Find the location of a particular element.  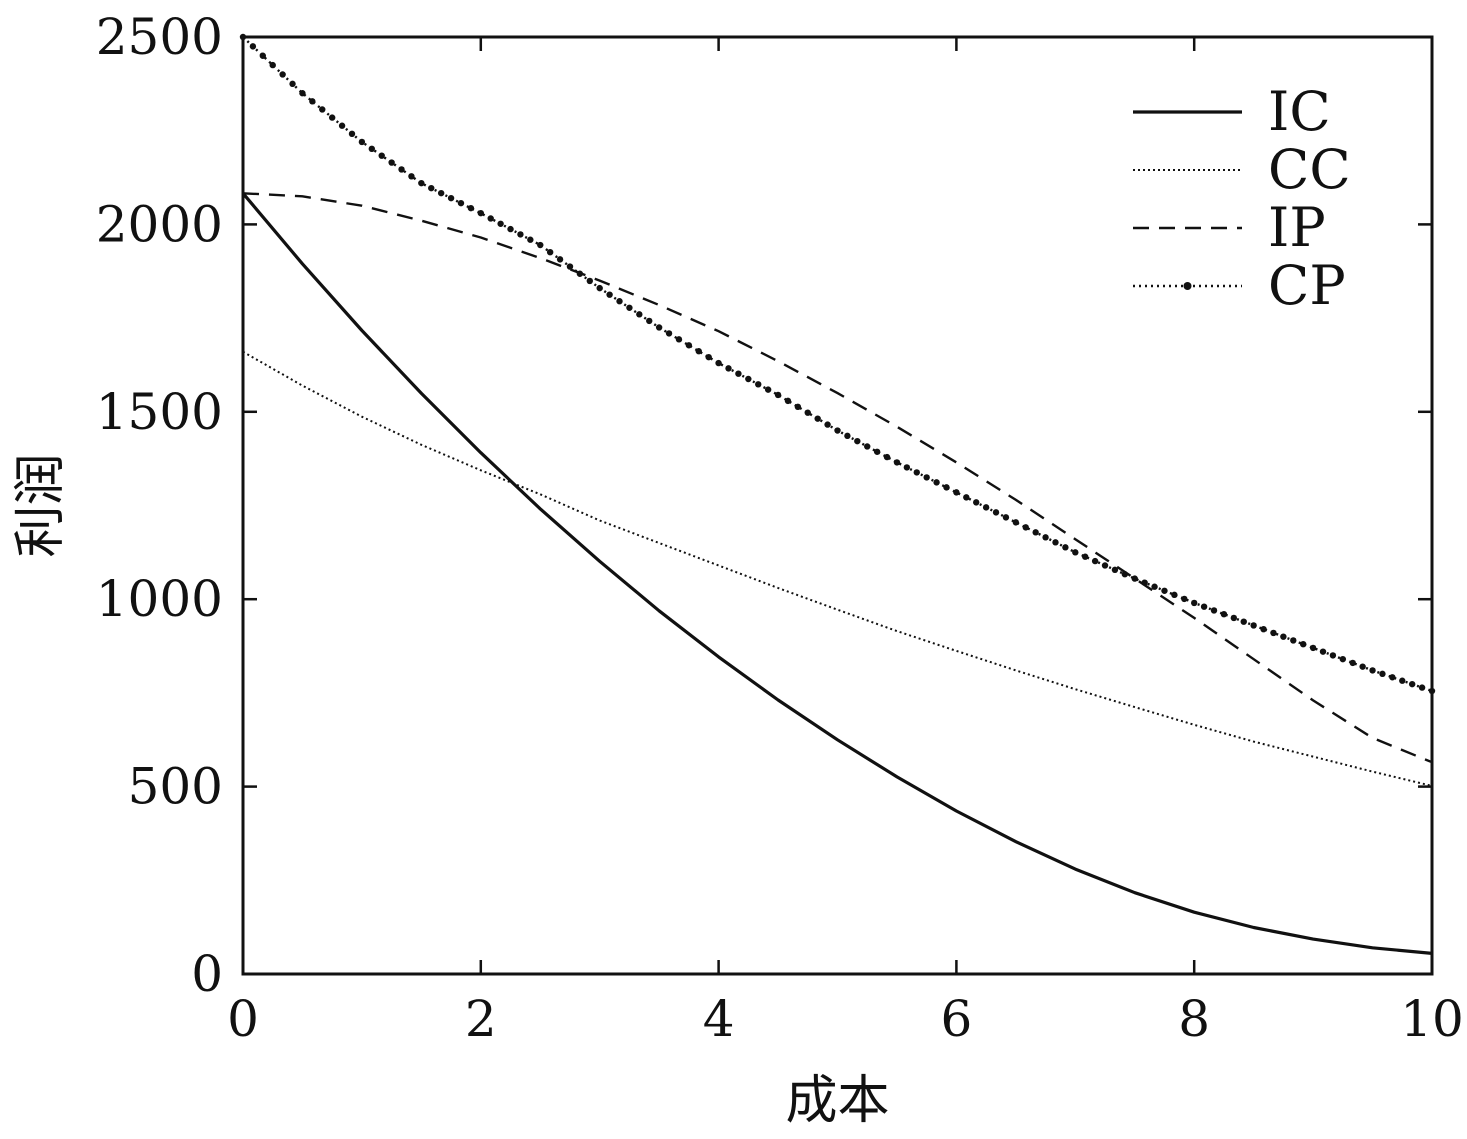

y-tick-label: 2500 is located at coordinates (159, 37).